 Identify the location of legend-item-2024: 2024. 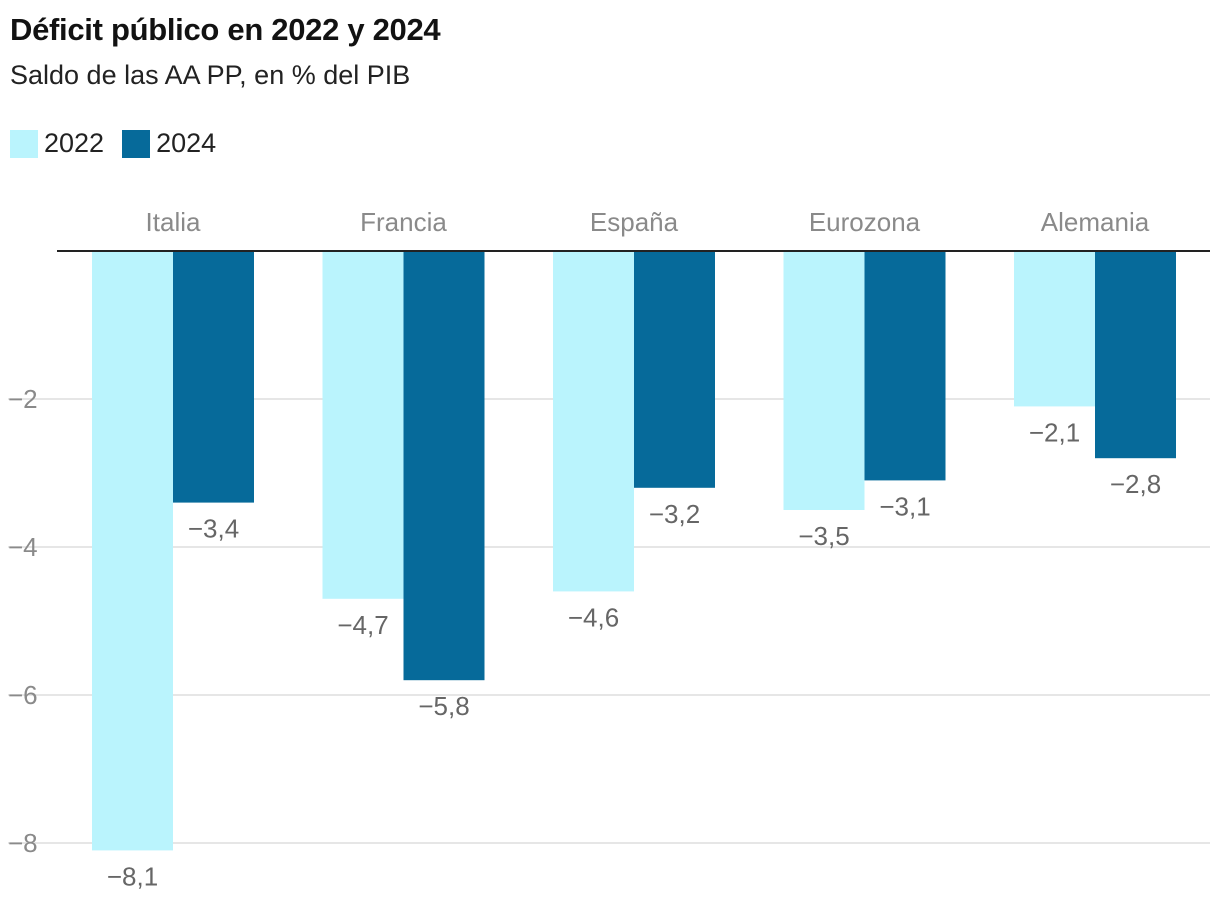
(169, 143).